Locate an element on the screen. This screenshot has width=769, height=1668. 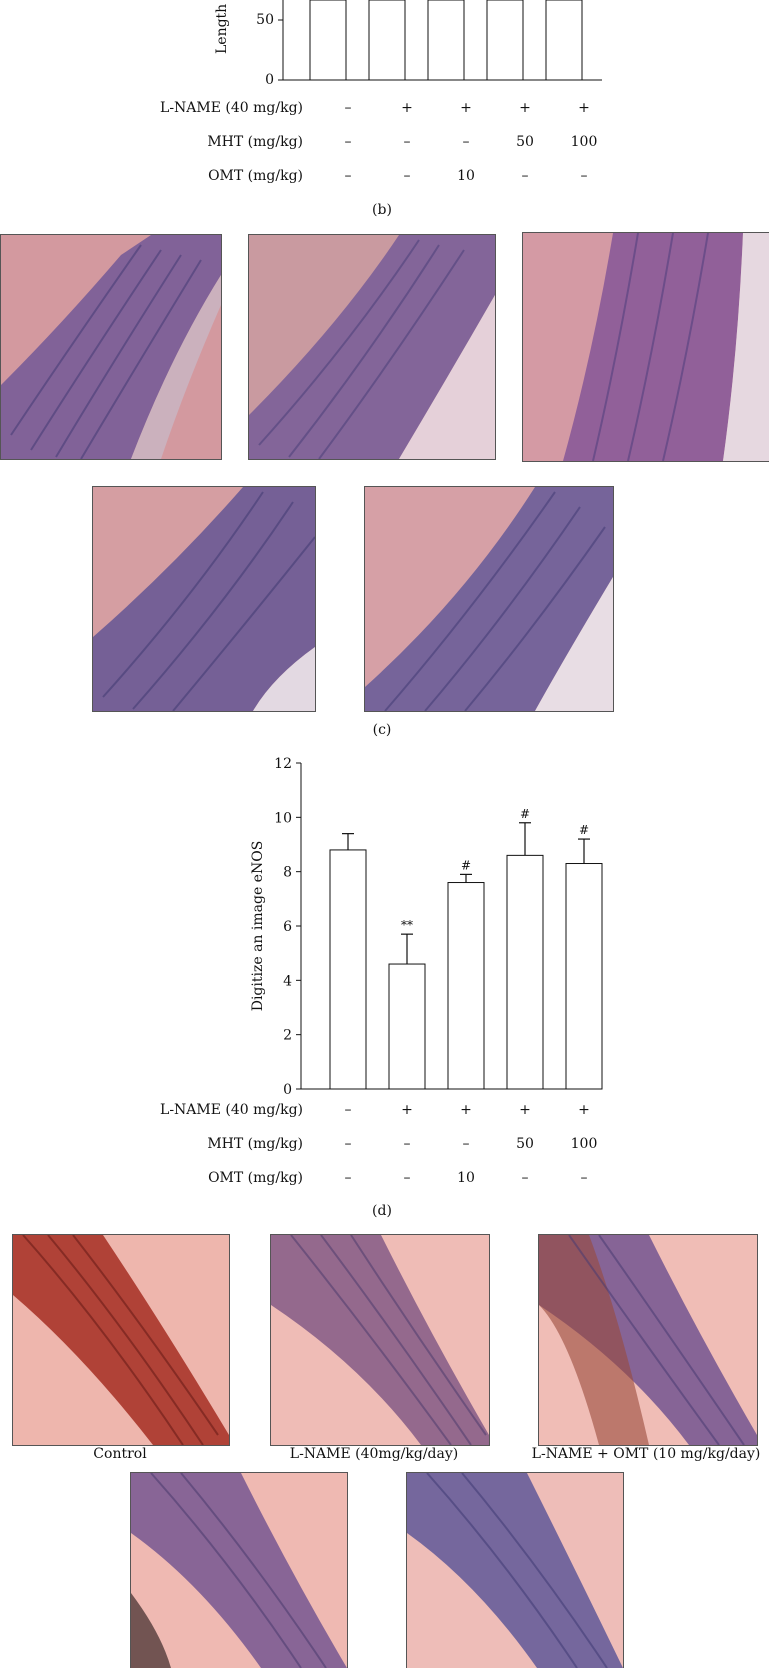
caption-l-name: L-NAME (40mg/kg/day) is located at coordinates (374, 1454).